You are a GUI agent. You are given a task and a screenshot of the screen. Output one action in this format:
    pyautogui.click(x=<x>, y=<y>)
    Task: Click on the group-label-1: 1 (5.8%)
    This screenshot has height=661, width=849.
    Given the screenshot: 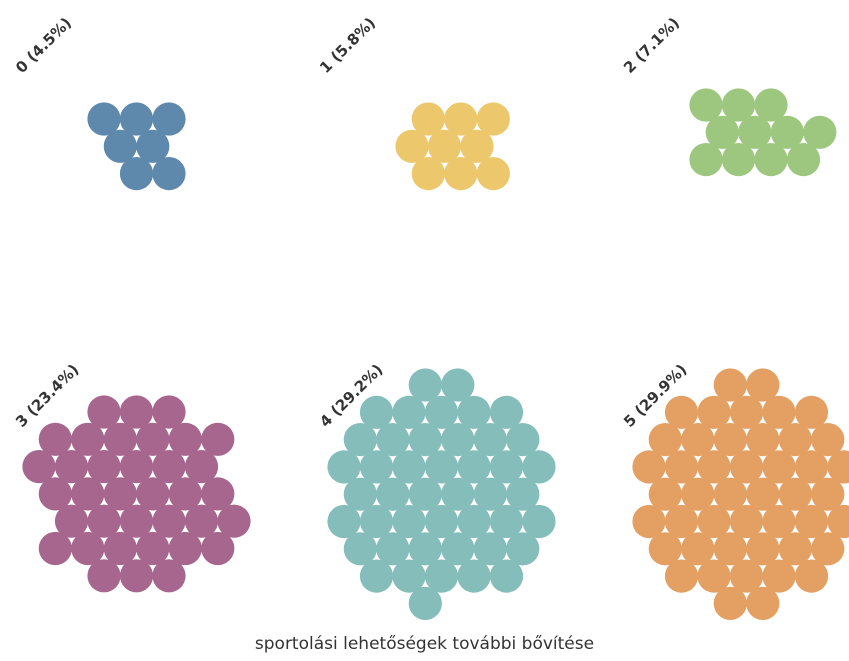 What is the action you would take?
    pyautogui.click(x=347, y=45)
    